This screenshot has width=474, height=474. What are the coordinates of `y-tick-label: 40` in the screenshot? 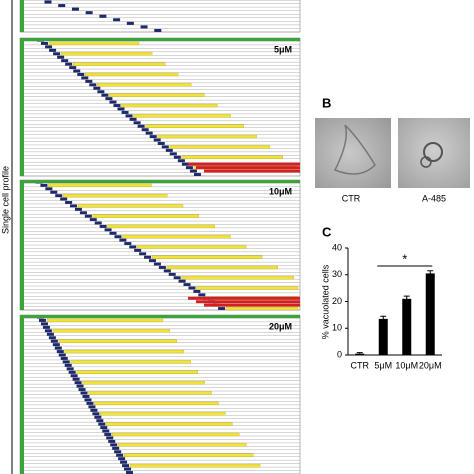 It's located at (337, 247).